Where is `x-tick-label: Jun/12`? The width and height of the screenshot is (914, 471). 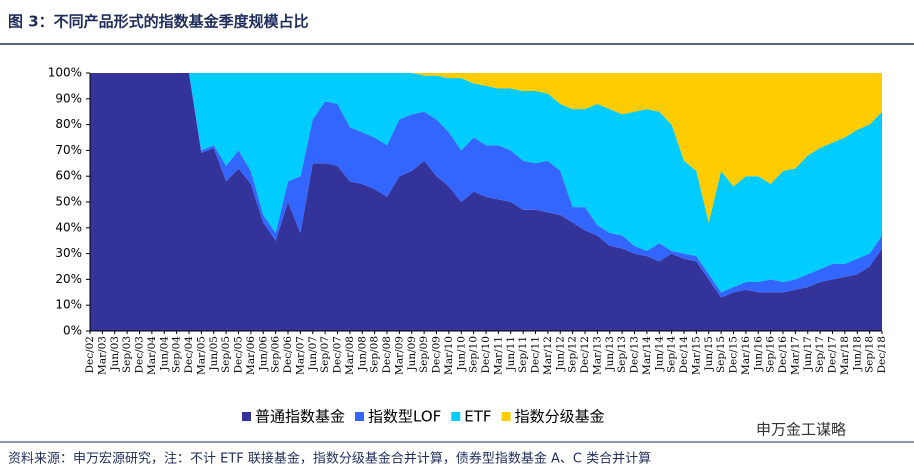 x-tick-label: Jun/12 is located at coordinates (560, 354).